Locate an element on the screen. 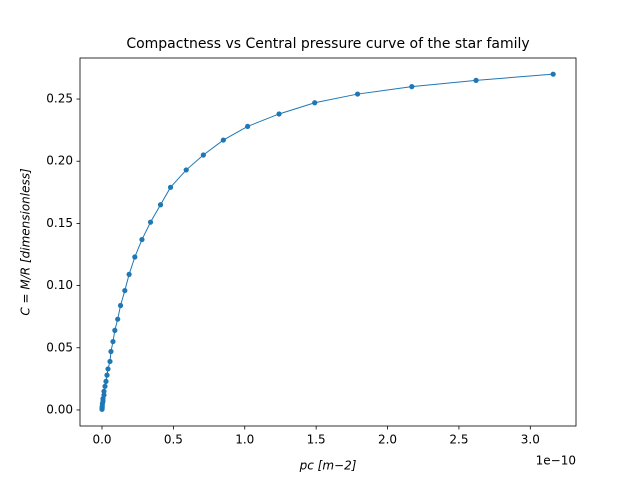 This screenshot has height=480, width=640. y-axis-label: C = M/R [dimensionless] is located at coordinates (26, 242).